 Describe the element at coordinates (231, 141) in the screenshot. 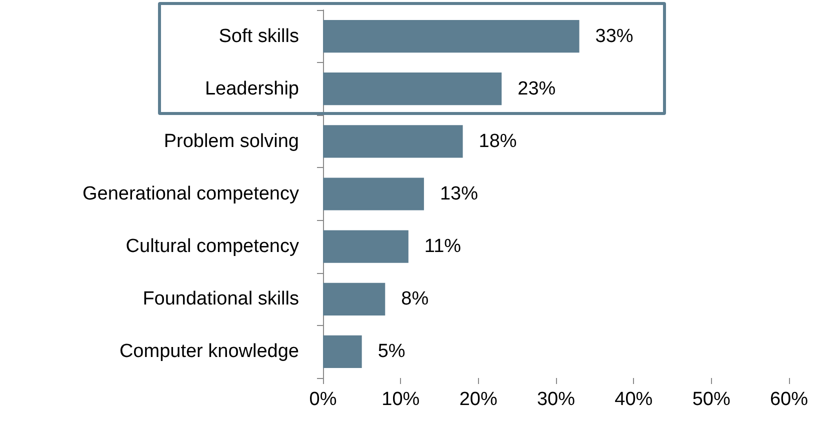

I see `y-tick-label: Problem solving` at that location.